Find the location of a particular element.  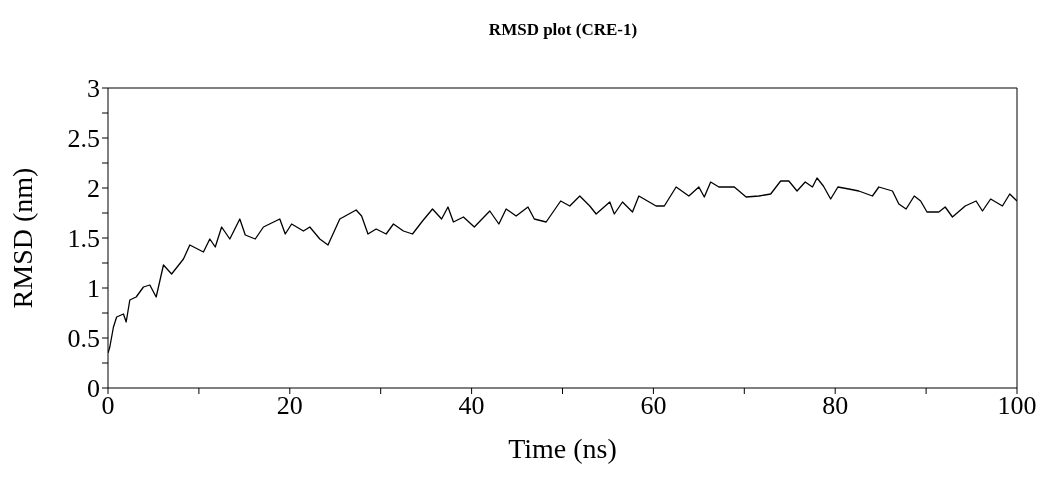

x-tick-label: 40 is located at coordinates (471, 406).